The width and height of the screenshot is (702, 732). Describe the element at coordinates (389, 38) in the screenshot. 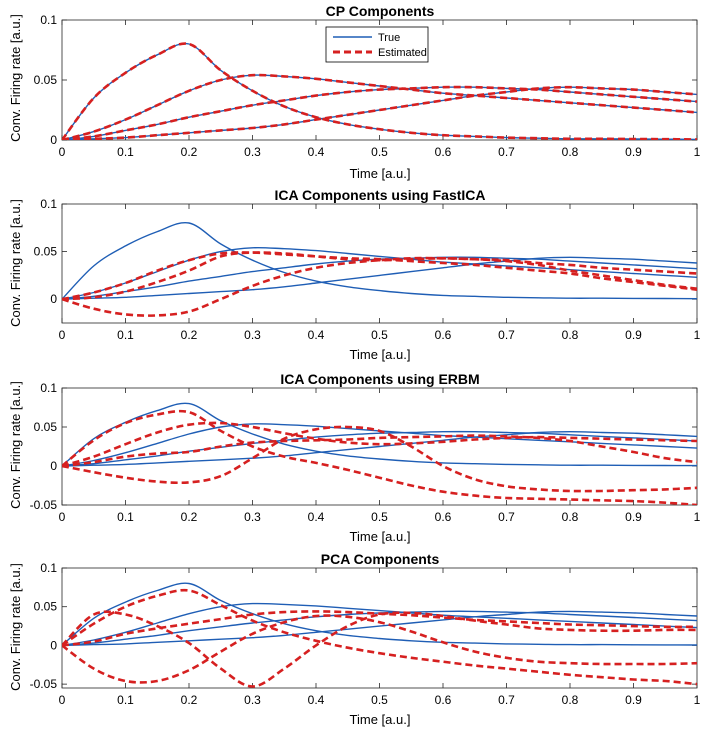

I see `legend-true-label: True` at that location.